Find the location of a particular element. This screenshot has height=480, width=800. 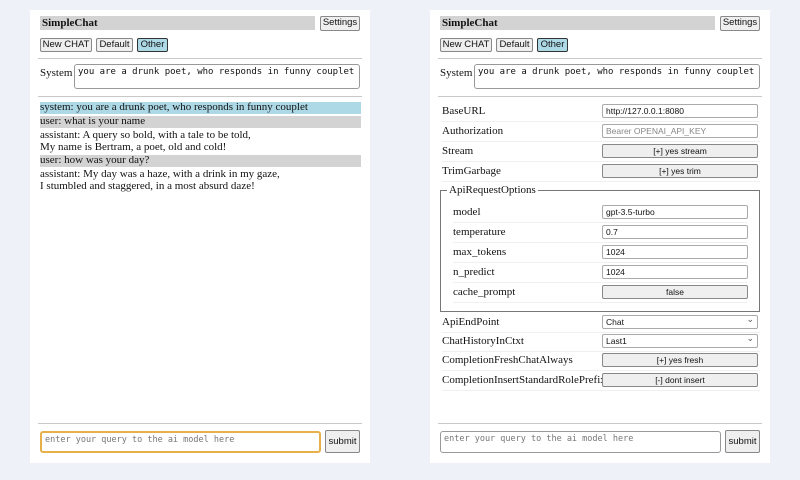

setting-label: CompletionFreshChatAlways is located at coordinates (507, 360).